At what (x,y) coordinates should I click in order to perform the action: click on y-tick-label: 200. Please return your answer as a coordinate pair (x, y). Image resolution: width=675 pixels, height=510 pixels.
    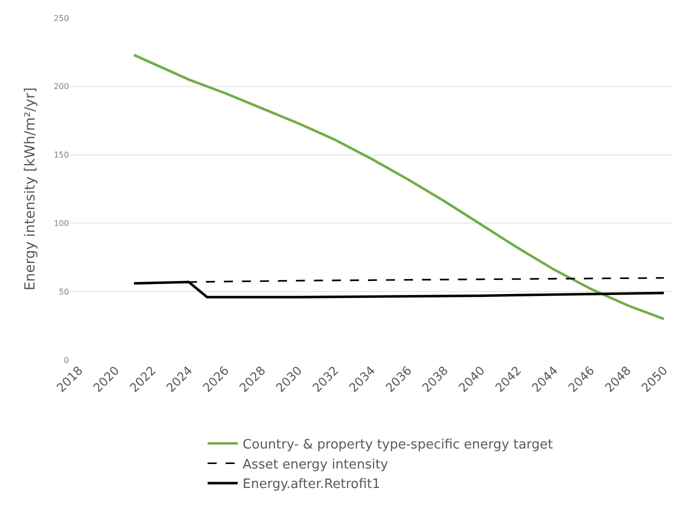
    Looking at the image, I should click on (61, 87).